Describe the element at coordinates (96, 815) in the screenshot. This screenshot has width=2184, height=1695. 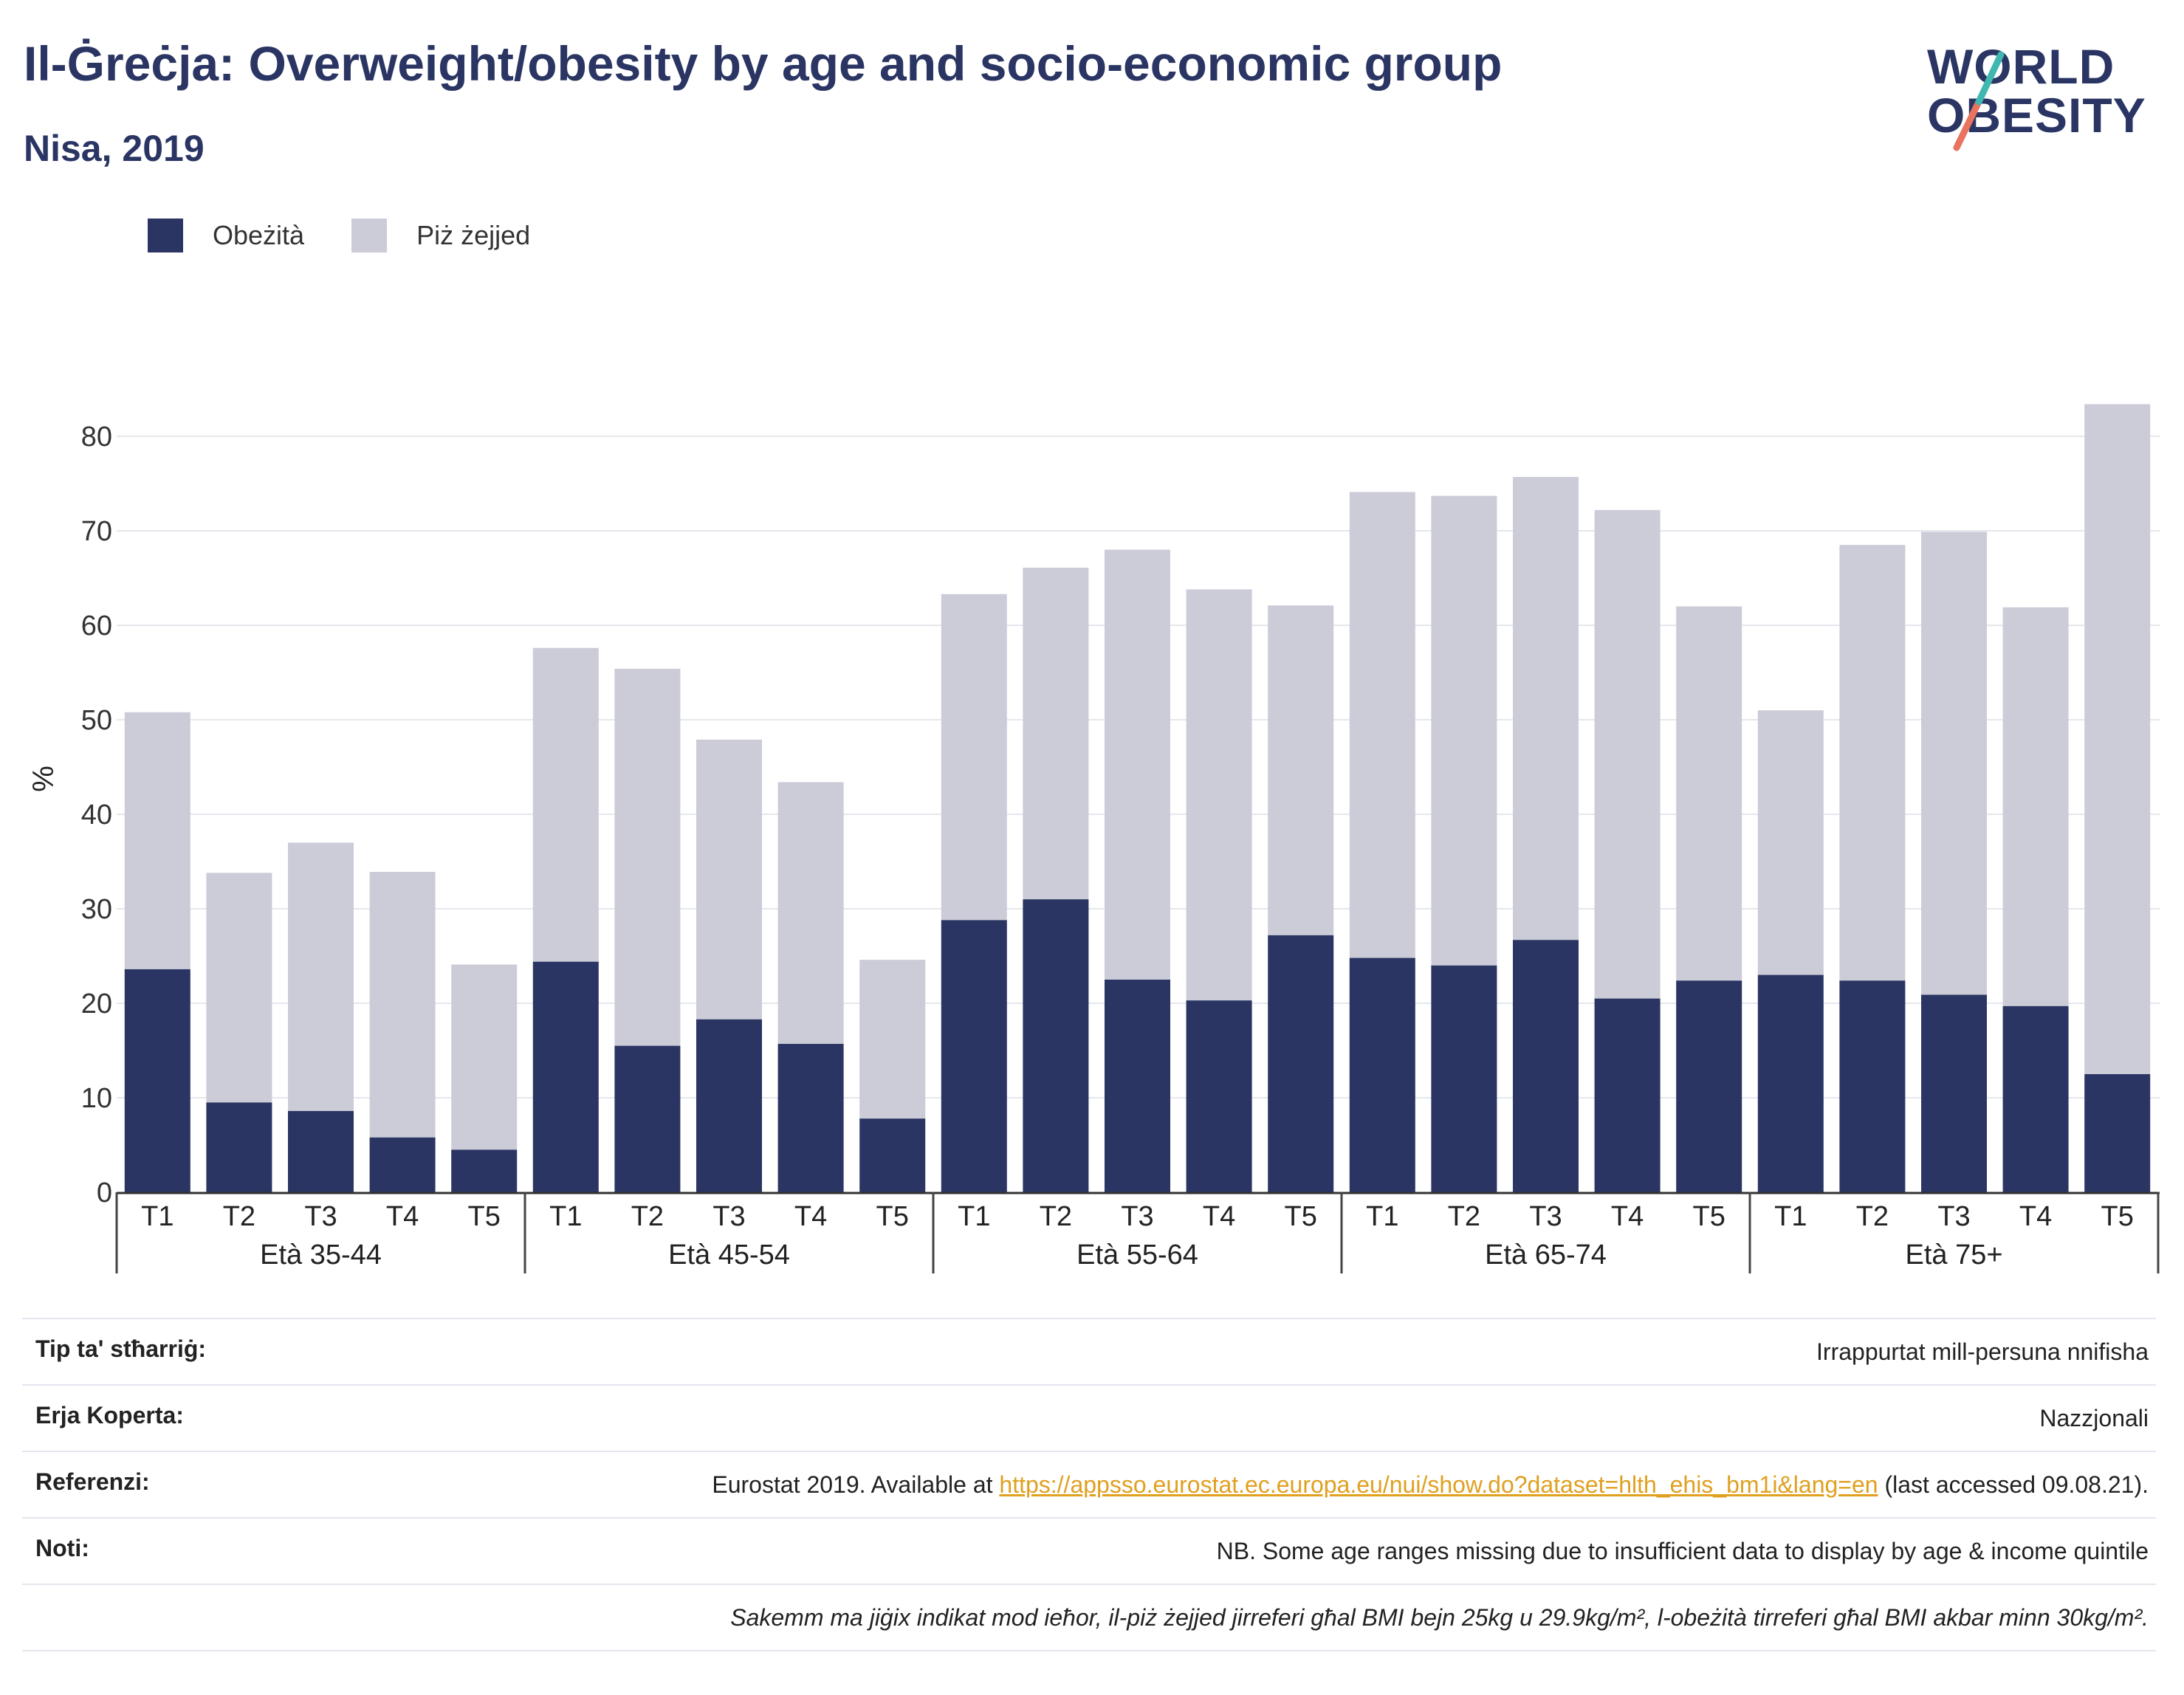
I see `y-tick-label: 40` at that location.